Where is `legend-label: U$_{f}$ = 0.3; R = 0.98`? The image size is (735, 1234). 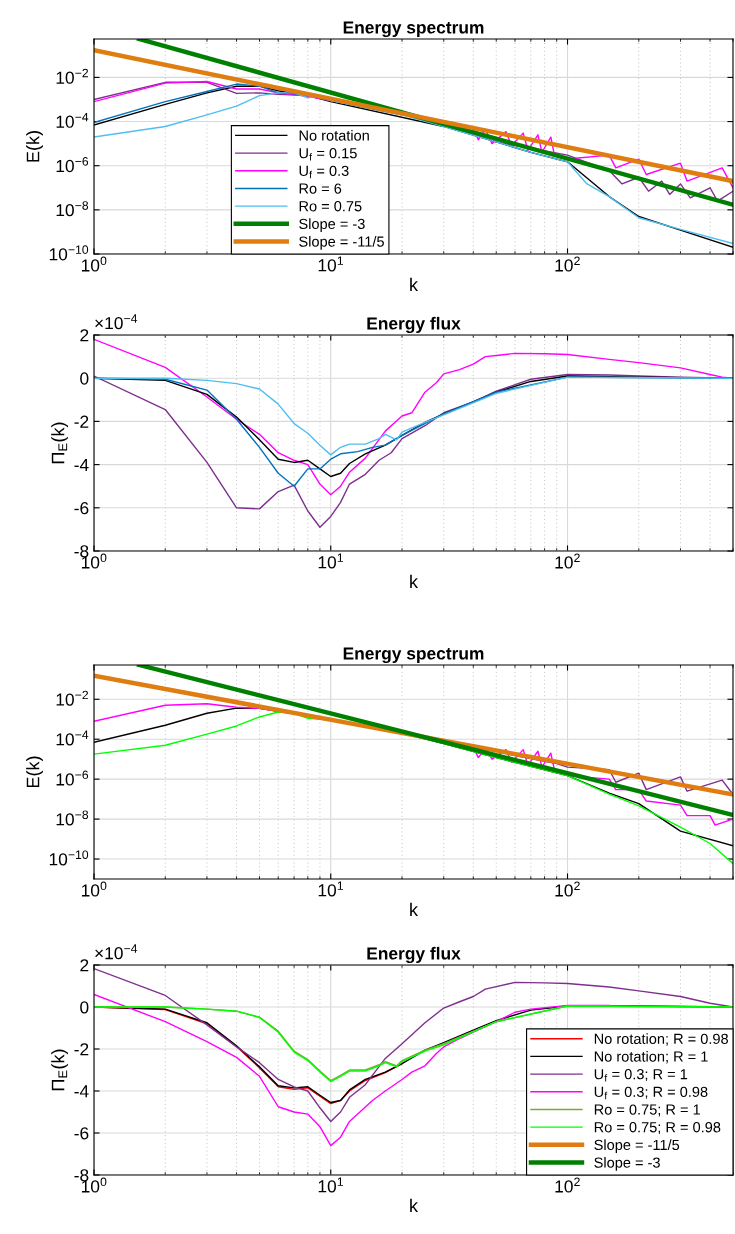 legend-label: U$_{f}$ = 0.3; R = 0.98 is located at coordinates (651, 1093).